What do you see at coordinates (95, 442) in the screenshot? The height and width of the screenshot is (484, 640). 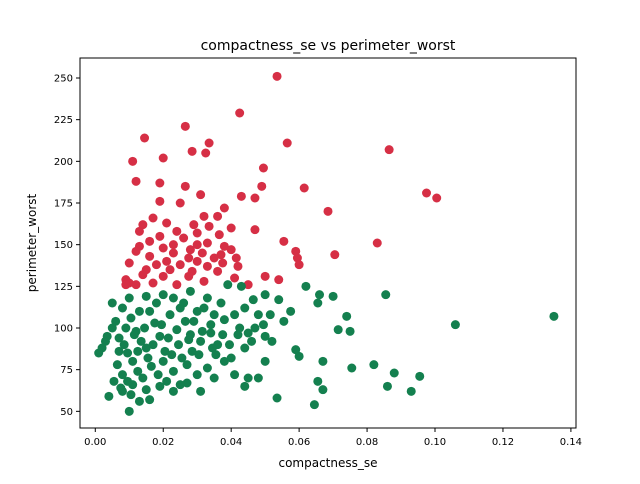 I see `x-tick-label: 0.00` at bounding box center [95, 442].